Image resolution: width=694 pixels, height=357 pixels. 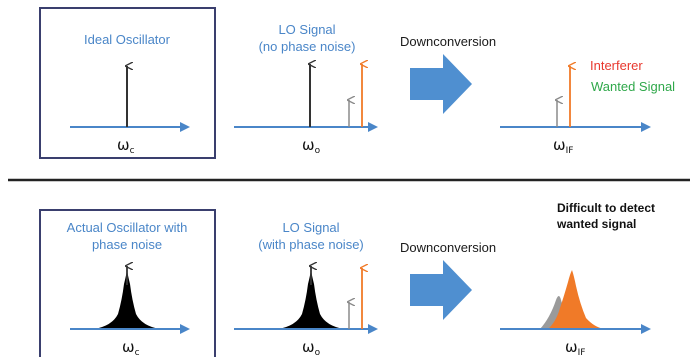 What do you see at coordinates (311, 347) in the screenshot?
I see `omega-o-label-bottom: ωo` at bounding box center [311, 347].